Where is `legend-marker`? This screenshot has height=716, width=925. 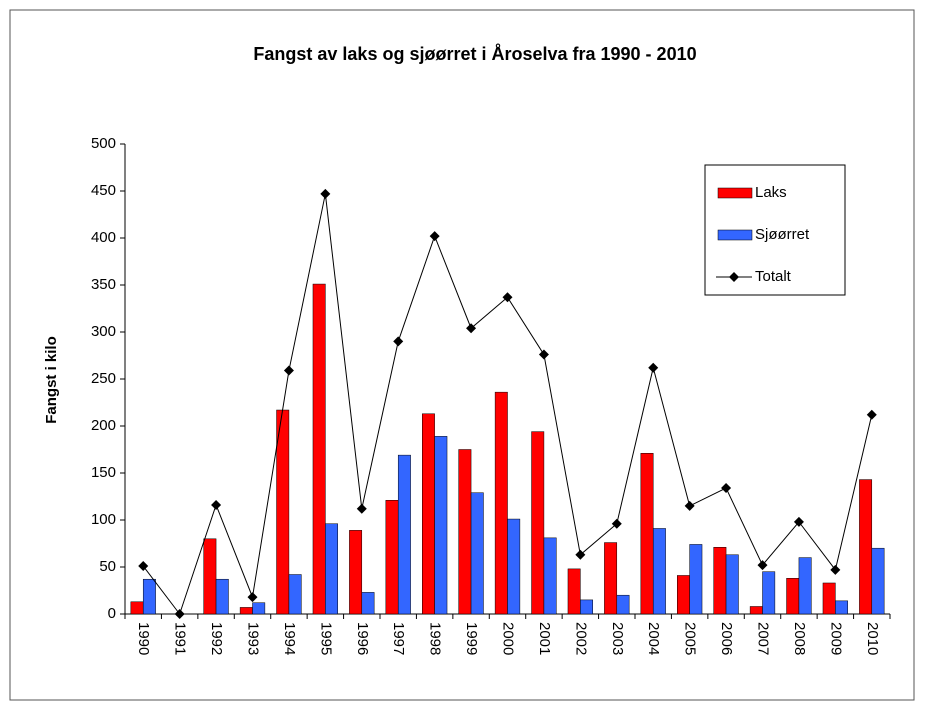
legend-marker is located at coordinates (734, 277).